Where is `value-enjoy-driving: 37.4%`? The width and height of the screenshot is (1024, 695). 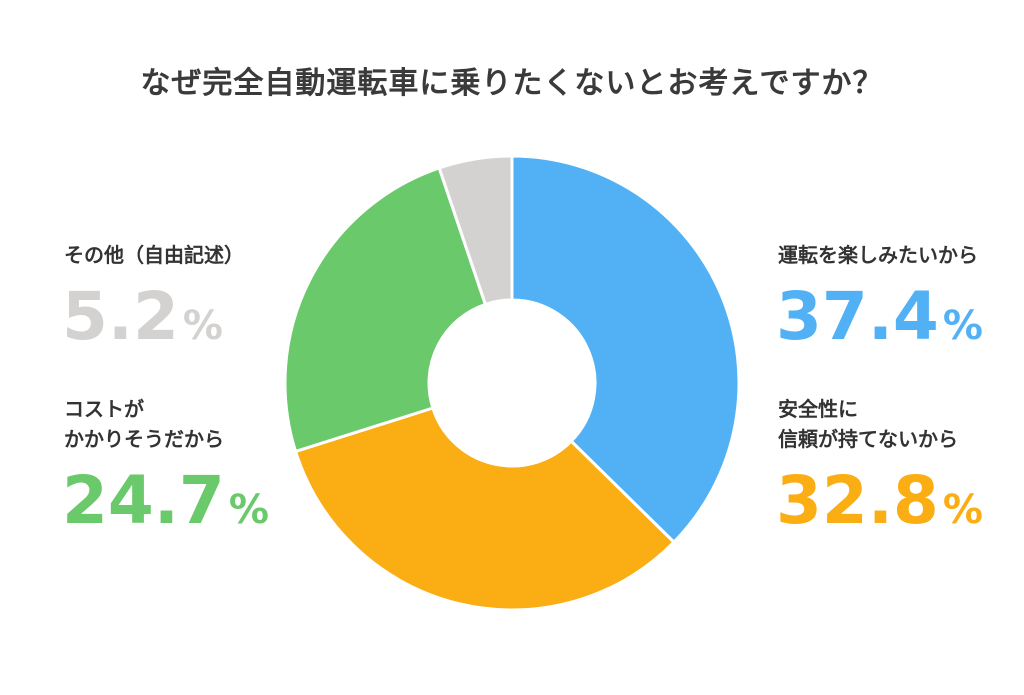 value-enjoy-driving: 37.4% is located at coordinates (879, 316).